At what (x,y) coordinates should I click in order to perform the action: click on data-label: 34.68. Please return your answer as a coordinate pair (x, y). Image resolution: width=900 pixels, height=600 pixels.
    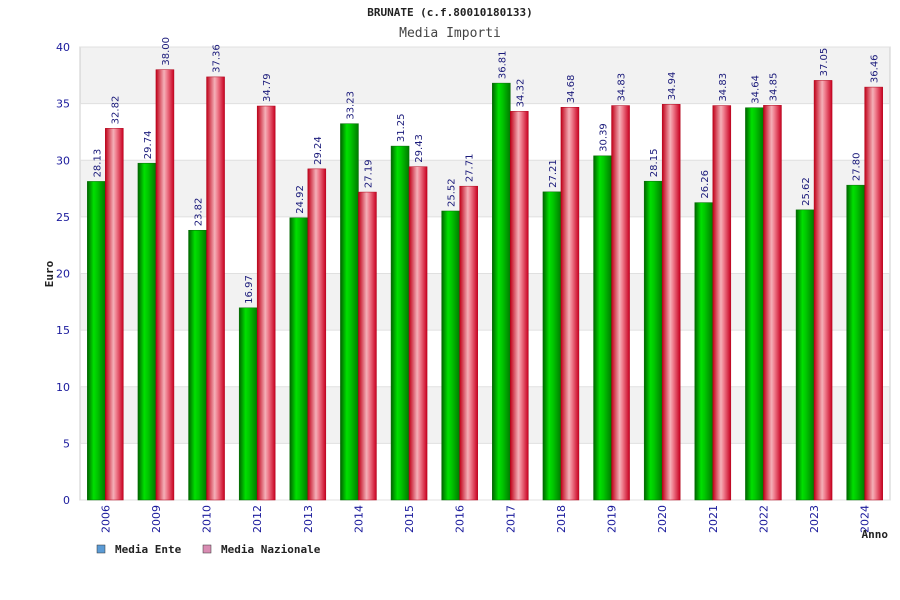
    Looking at the image, I should click on (571, 89).